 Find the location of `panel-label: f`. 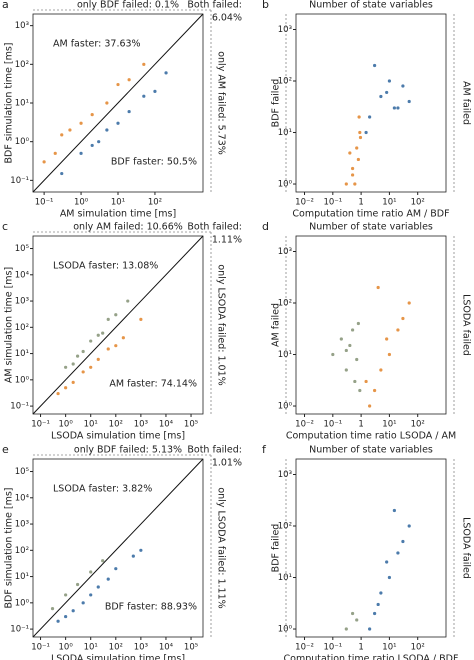

panel-label: f is located at coordinates (264, 449).